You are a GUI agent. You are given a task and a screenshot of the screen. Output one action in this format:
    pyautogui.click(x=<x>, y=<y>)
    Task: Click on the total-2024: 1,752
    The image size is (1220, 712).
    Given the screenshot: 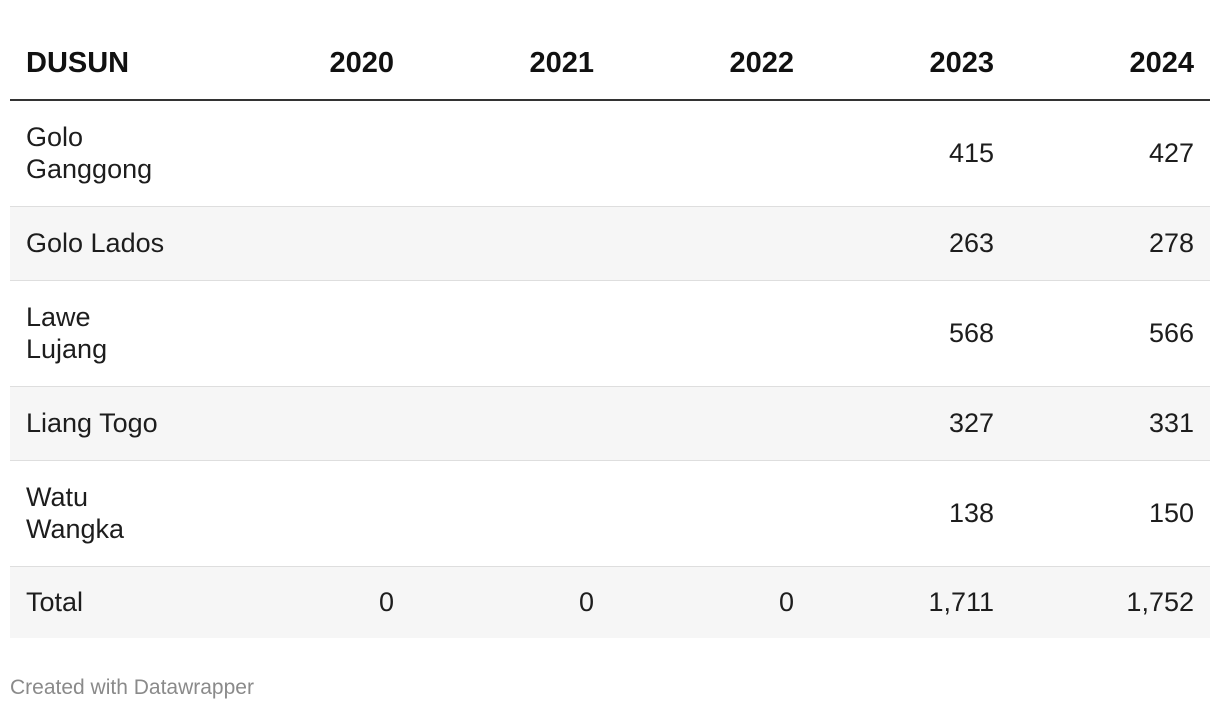 What is the action you would take?
    pyautogui.click(x=1110, y=602)
    